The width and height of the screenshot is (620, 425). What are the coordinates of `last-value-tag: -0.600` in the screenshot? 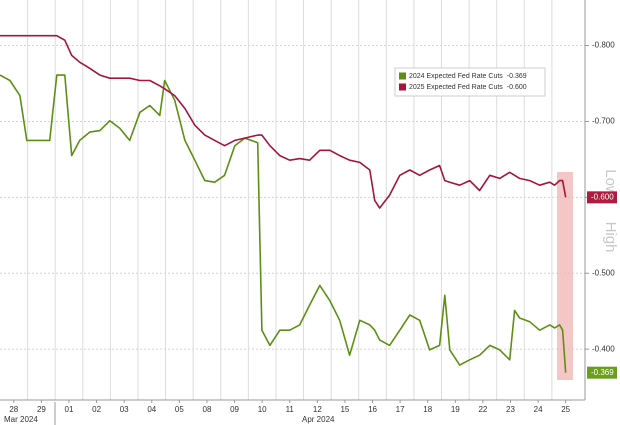 It's located at (602, 197).